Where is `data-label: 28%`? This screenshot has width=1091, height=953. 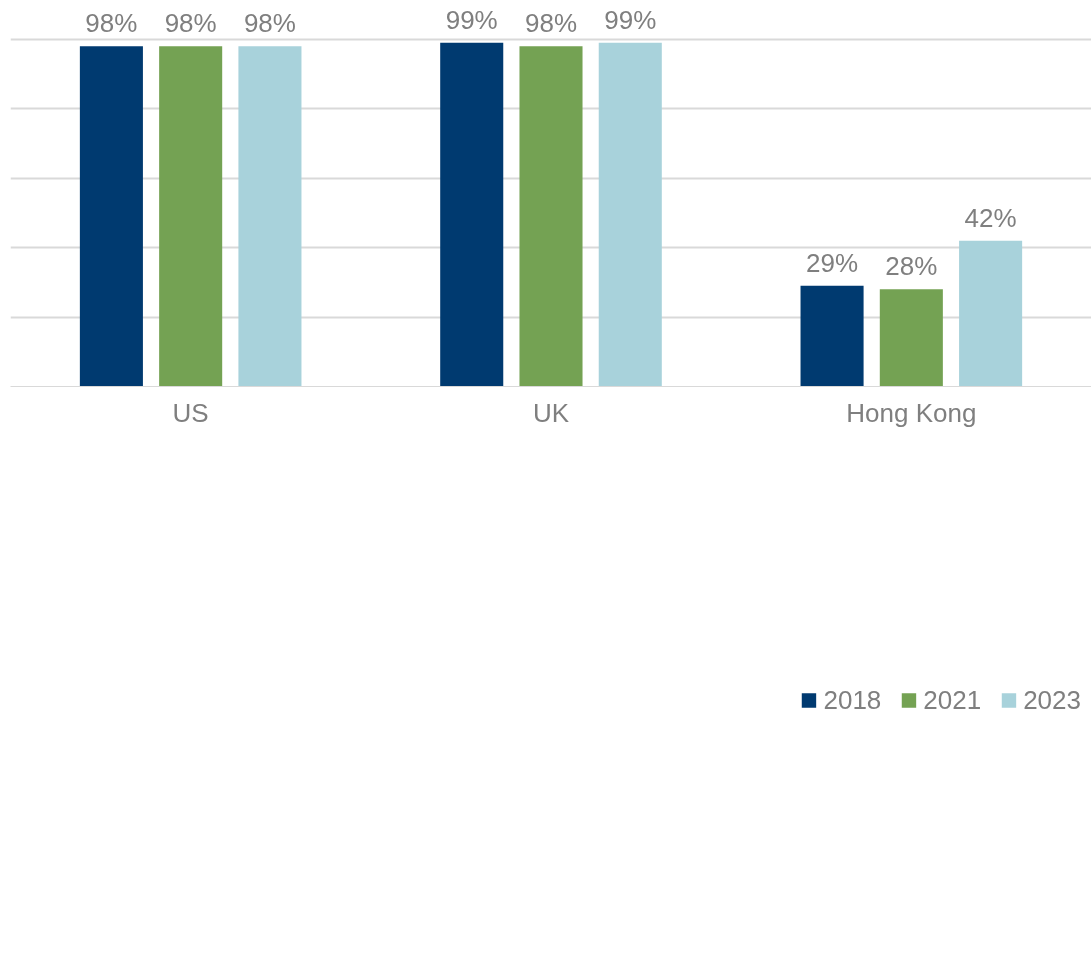 data-label: 28% is located at coordinates (911, 266).